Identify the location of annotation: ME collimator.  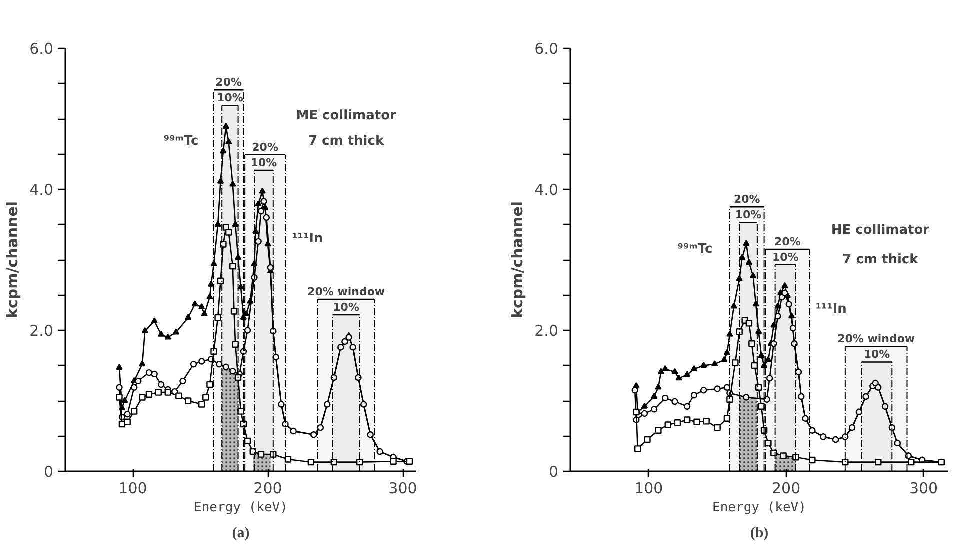
(346, 116).